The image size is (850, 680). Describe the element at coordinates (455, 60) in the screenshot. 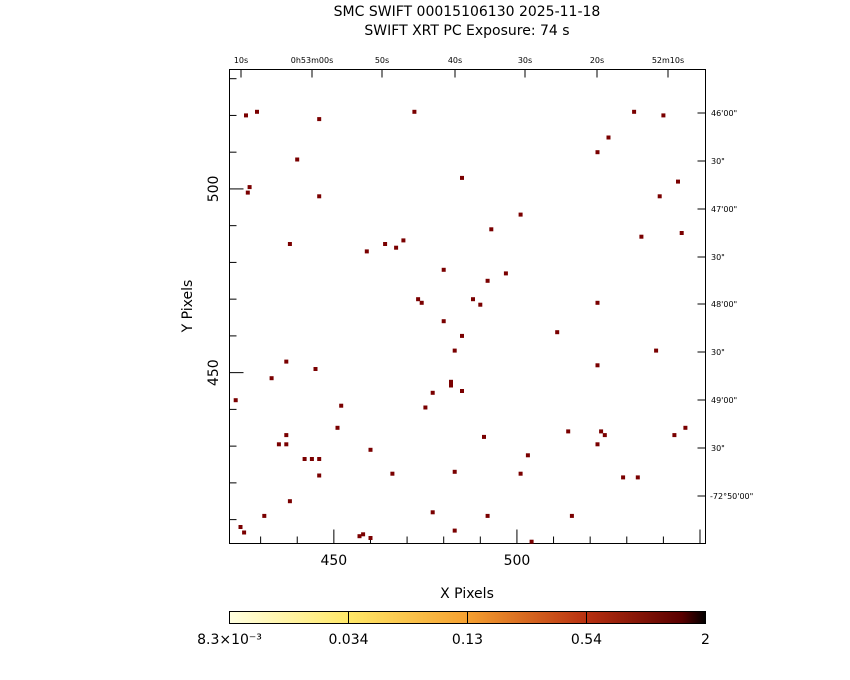

I see `ra-axis-label: 40s` at that location.